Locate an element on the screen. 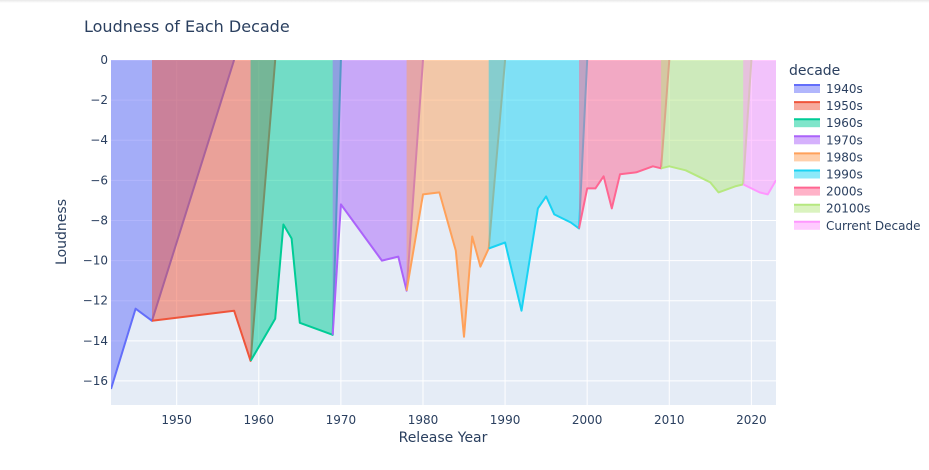  area-1950s is located at coordinates (214, 210).